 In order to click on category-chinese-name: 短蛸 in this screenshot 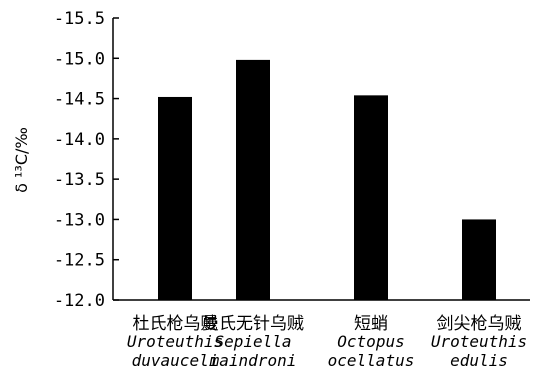, I will do `click(371, 324)`.